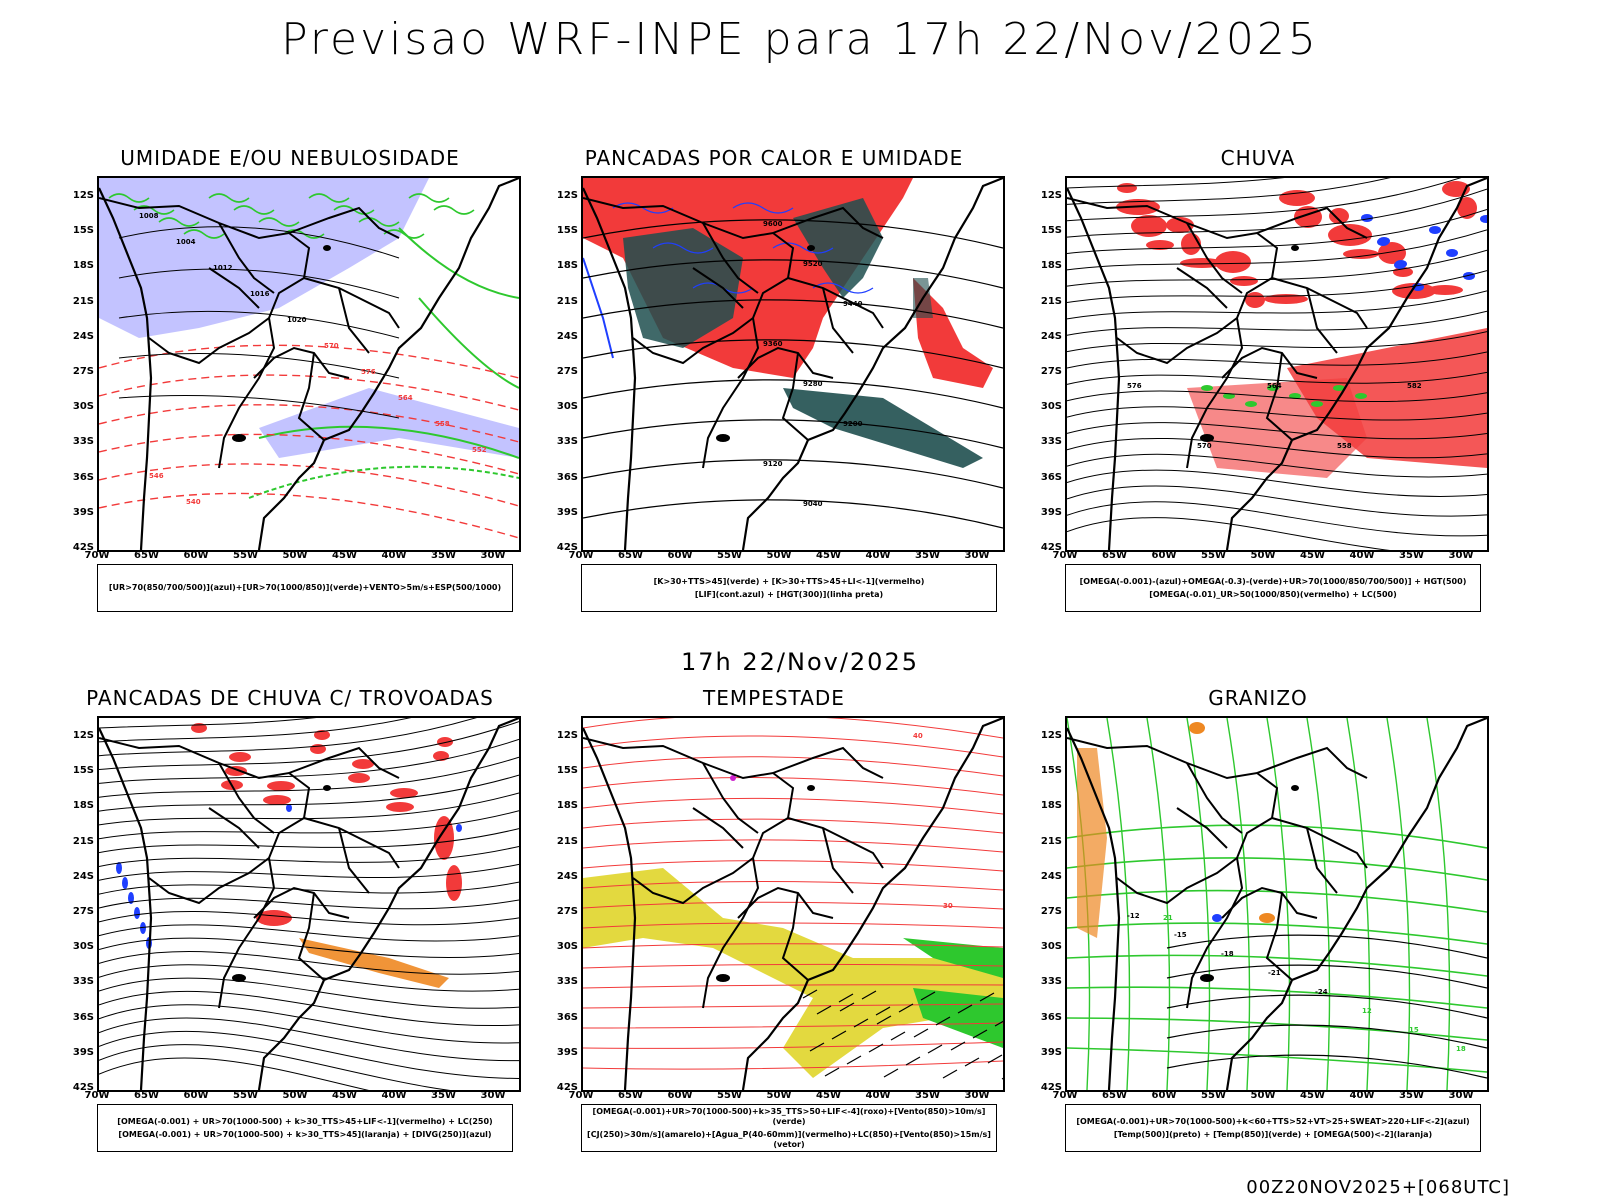 The image size is (1600, 1200). Describe the element at coordinates (1051, 407) in the screenshot. I see `lat-tick-label: 30S` at that location.